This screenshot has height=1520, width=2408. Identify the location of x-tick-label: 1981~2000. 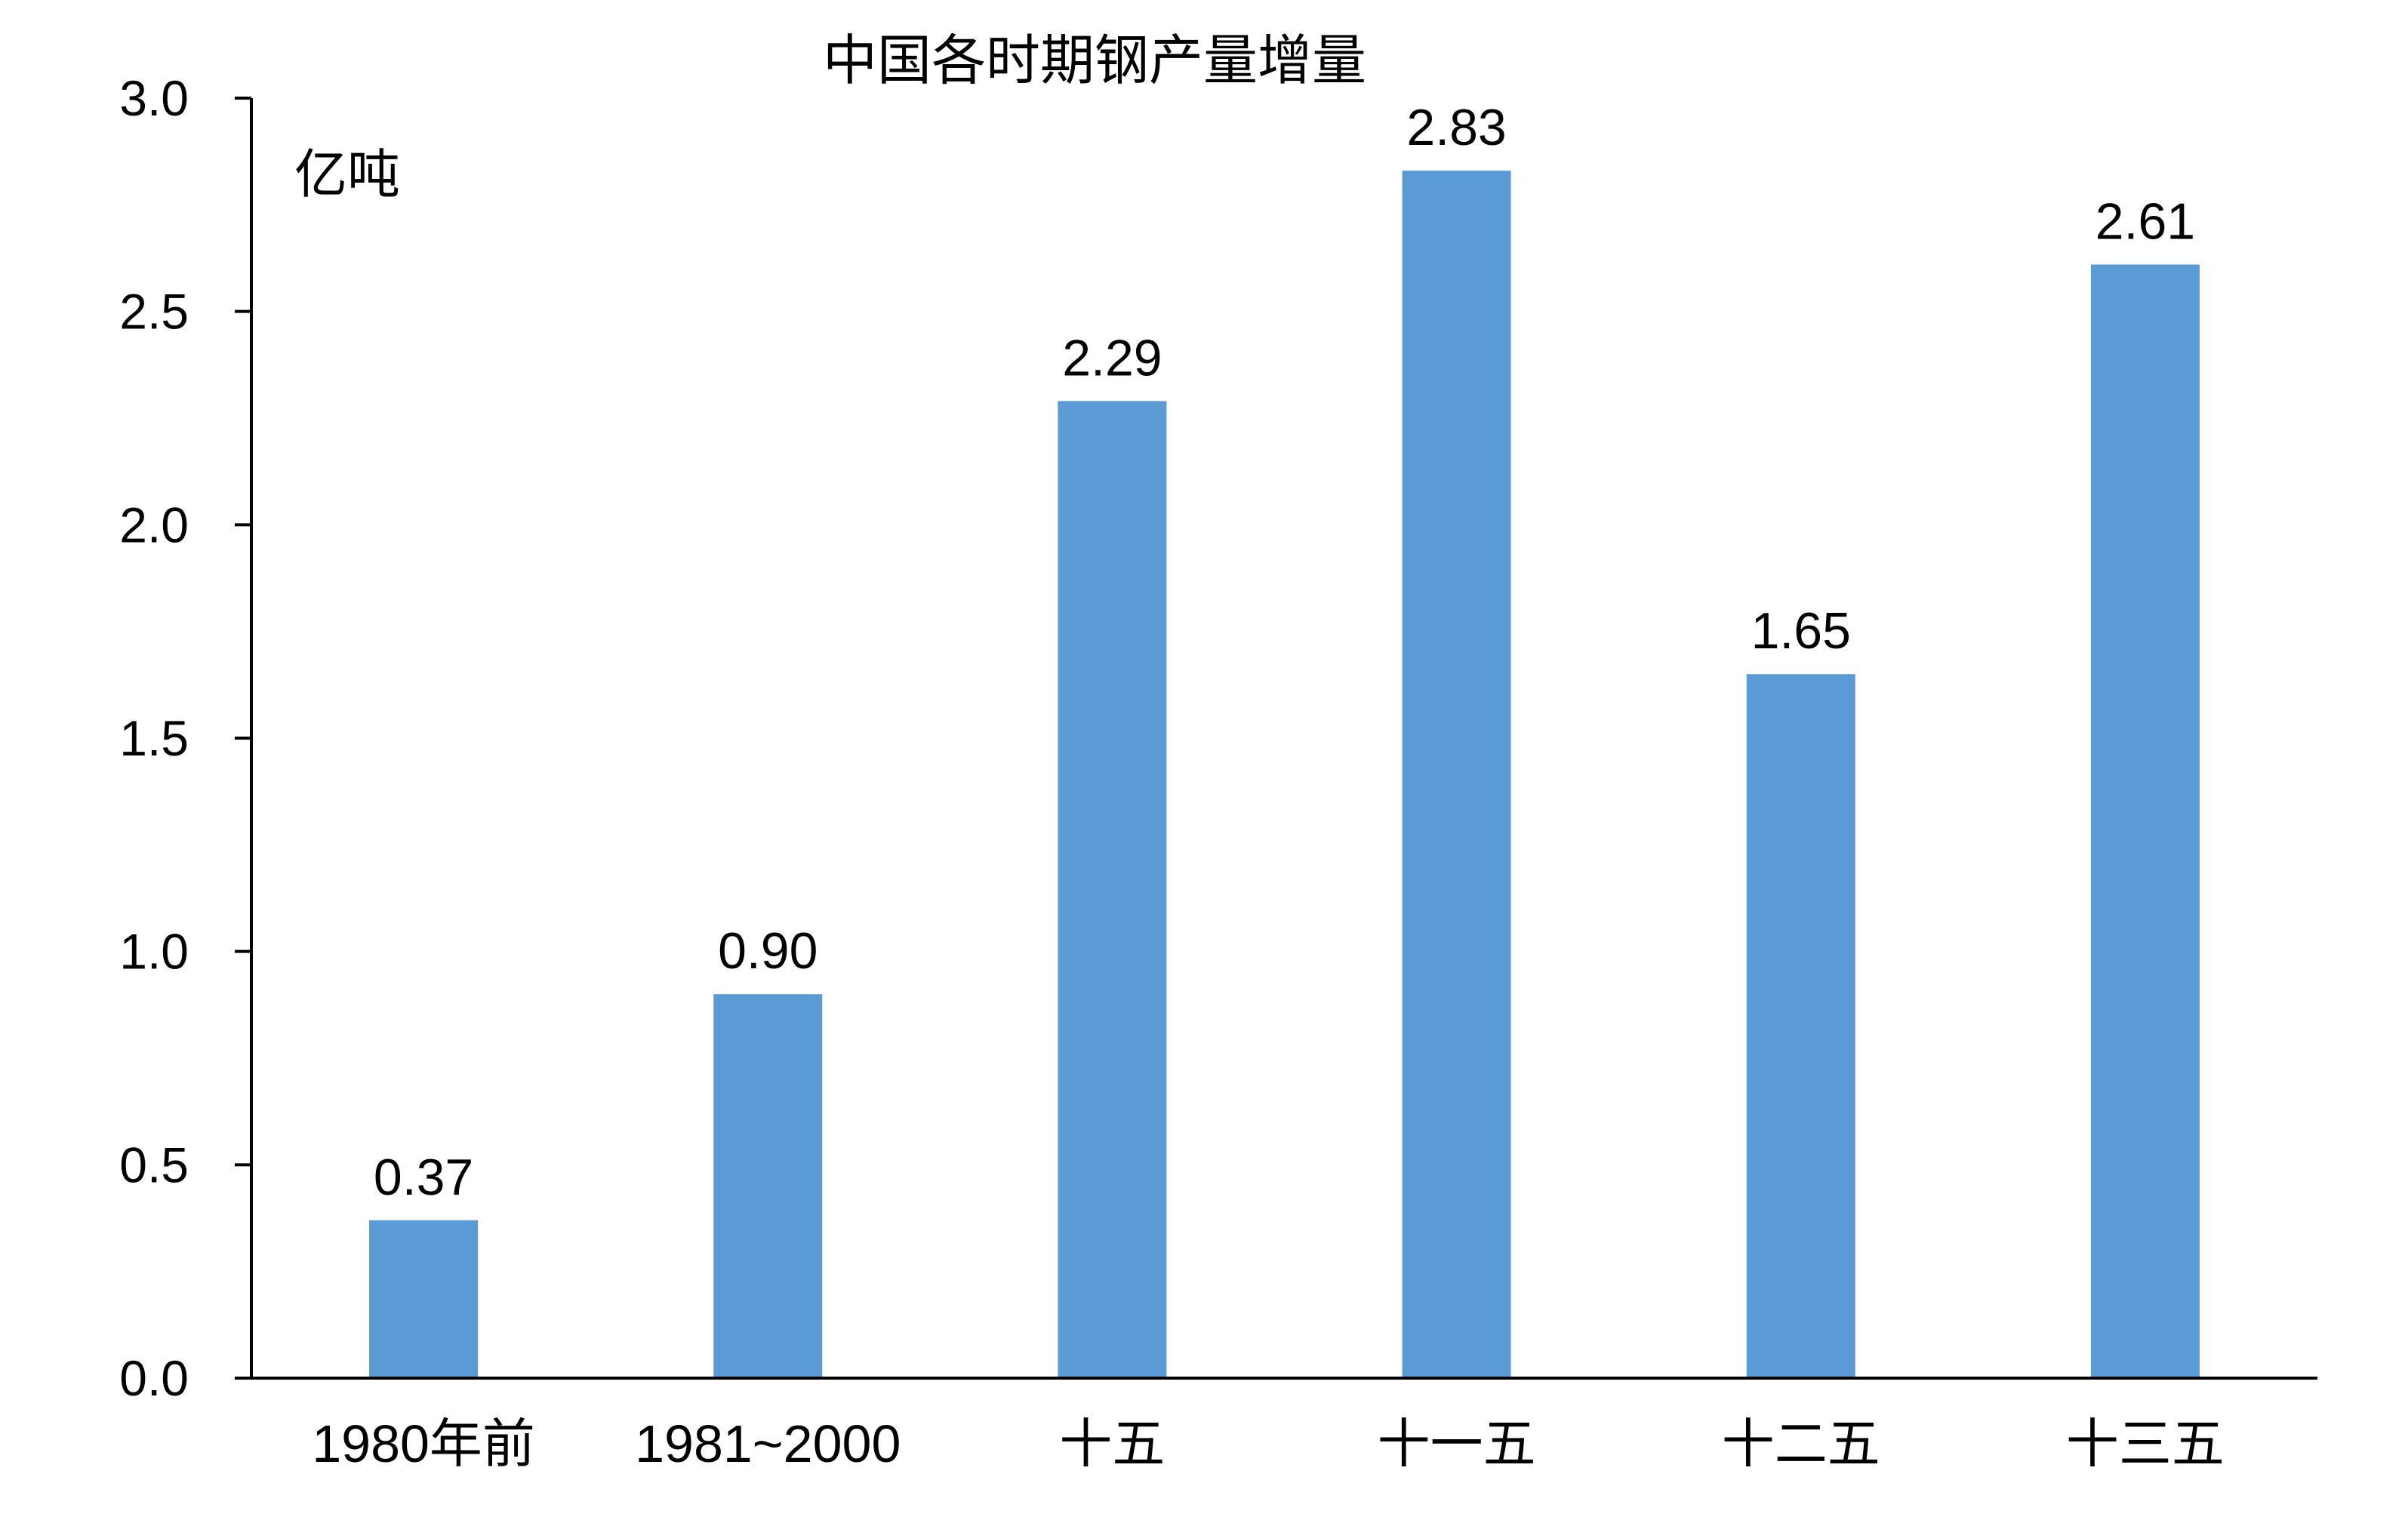
(768, 1444).